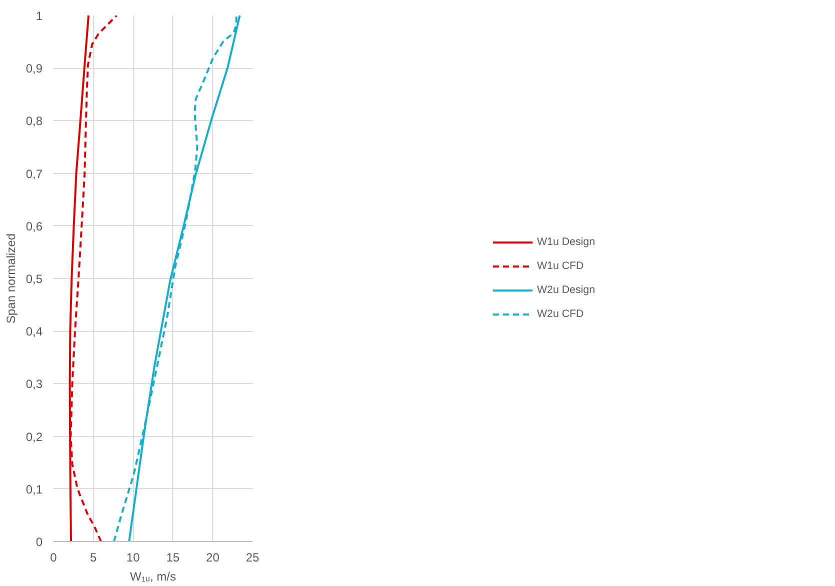 The width and height of the screenshot is (835, 586). Describe the element at coordinates (93, 557) in the screenshot. I see `x-tick-label: 5` at that location.